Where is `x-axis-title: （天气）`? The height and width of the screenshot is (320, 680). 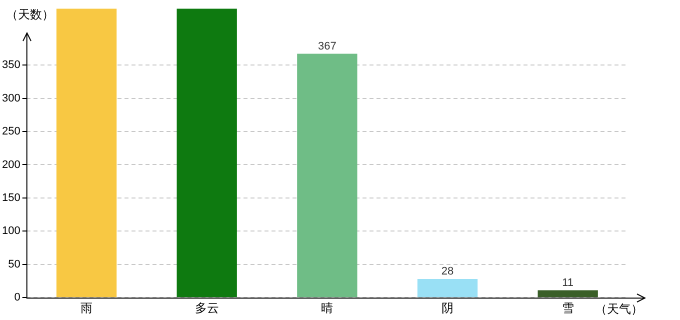
x-axis-title: （天气） is located at coordinates (619, 309).